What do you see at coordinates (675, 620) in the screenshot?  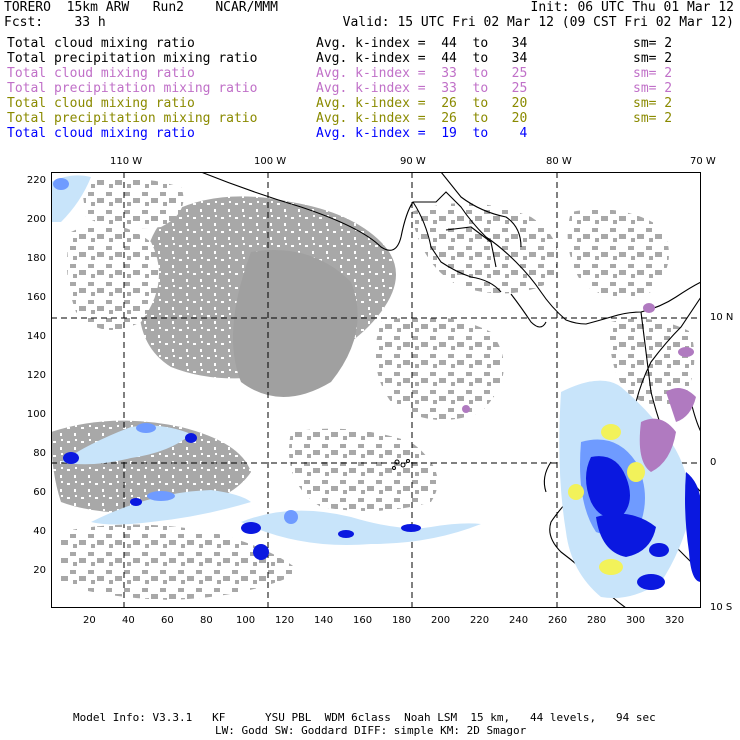 I see `x-tick: 320` at bounding box center [675, 620].